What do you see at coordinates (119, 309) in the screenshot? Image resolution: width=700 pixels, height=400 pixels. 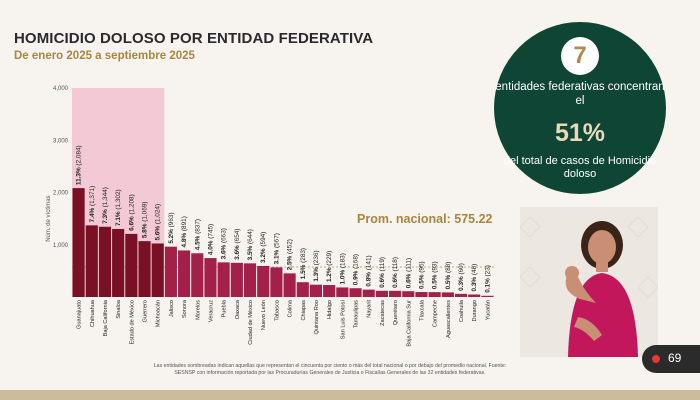 I see `category-label: Sinaloa` at bounding box center [119, 309].